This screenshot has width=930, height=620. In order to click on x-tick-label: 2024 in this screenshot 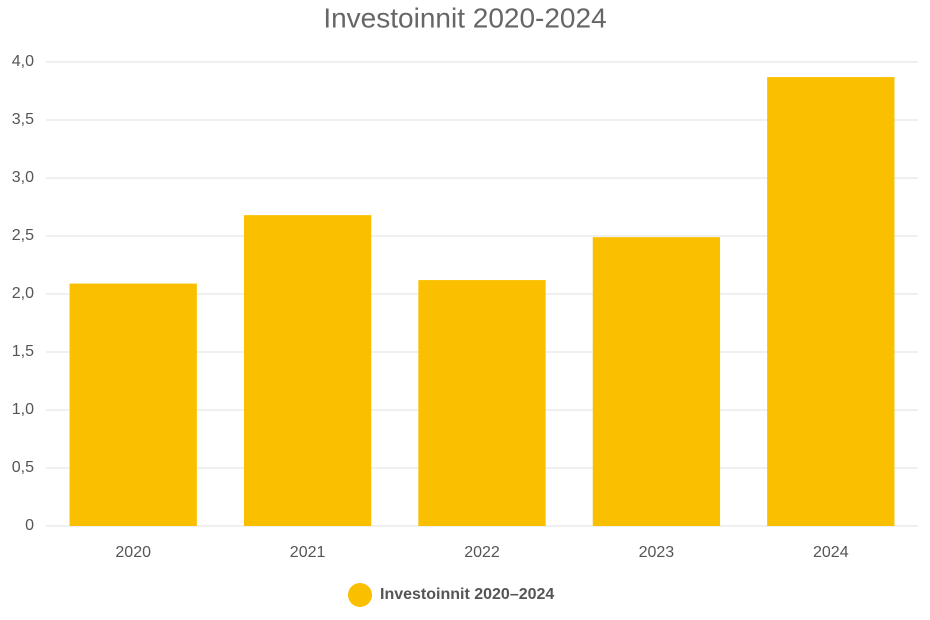, I will do `click(831, 552)`.